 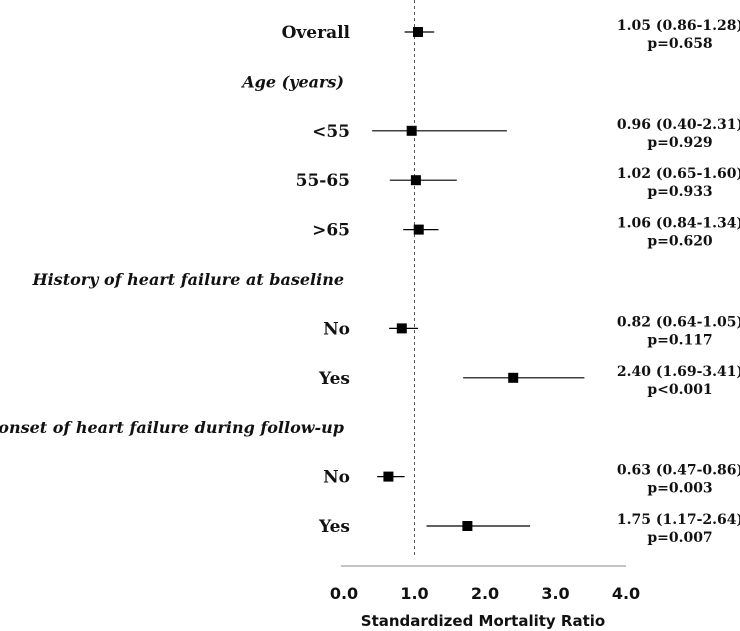 What do you see at coordinates (483, 621) in the screenshot?
I see `x-axis-title: Standardized Mortality Ratio` at bounding box center [483, 621].